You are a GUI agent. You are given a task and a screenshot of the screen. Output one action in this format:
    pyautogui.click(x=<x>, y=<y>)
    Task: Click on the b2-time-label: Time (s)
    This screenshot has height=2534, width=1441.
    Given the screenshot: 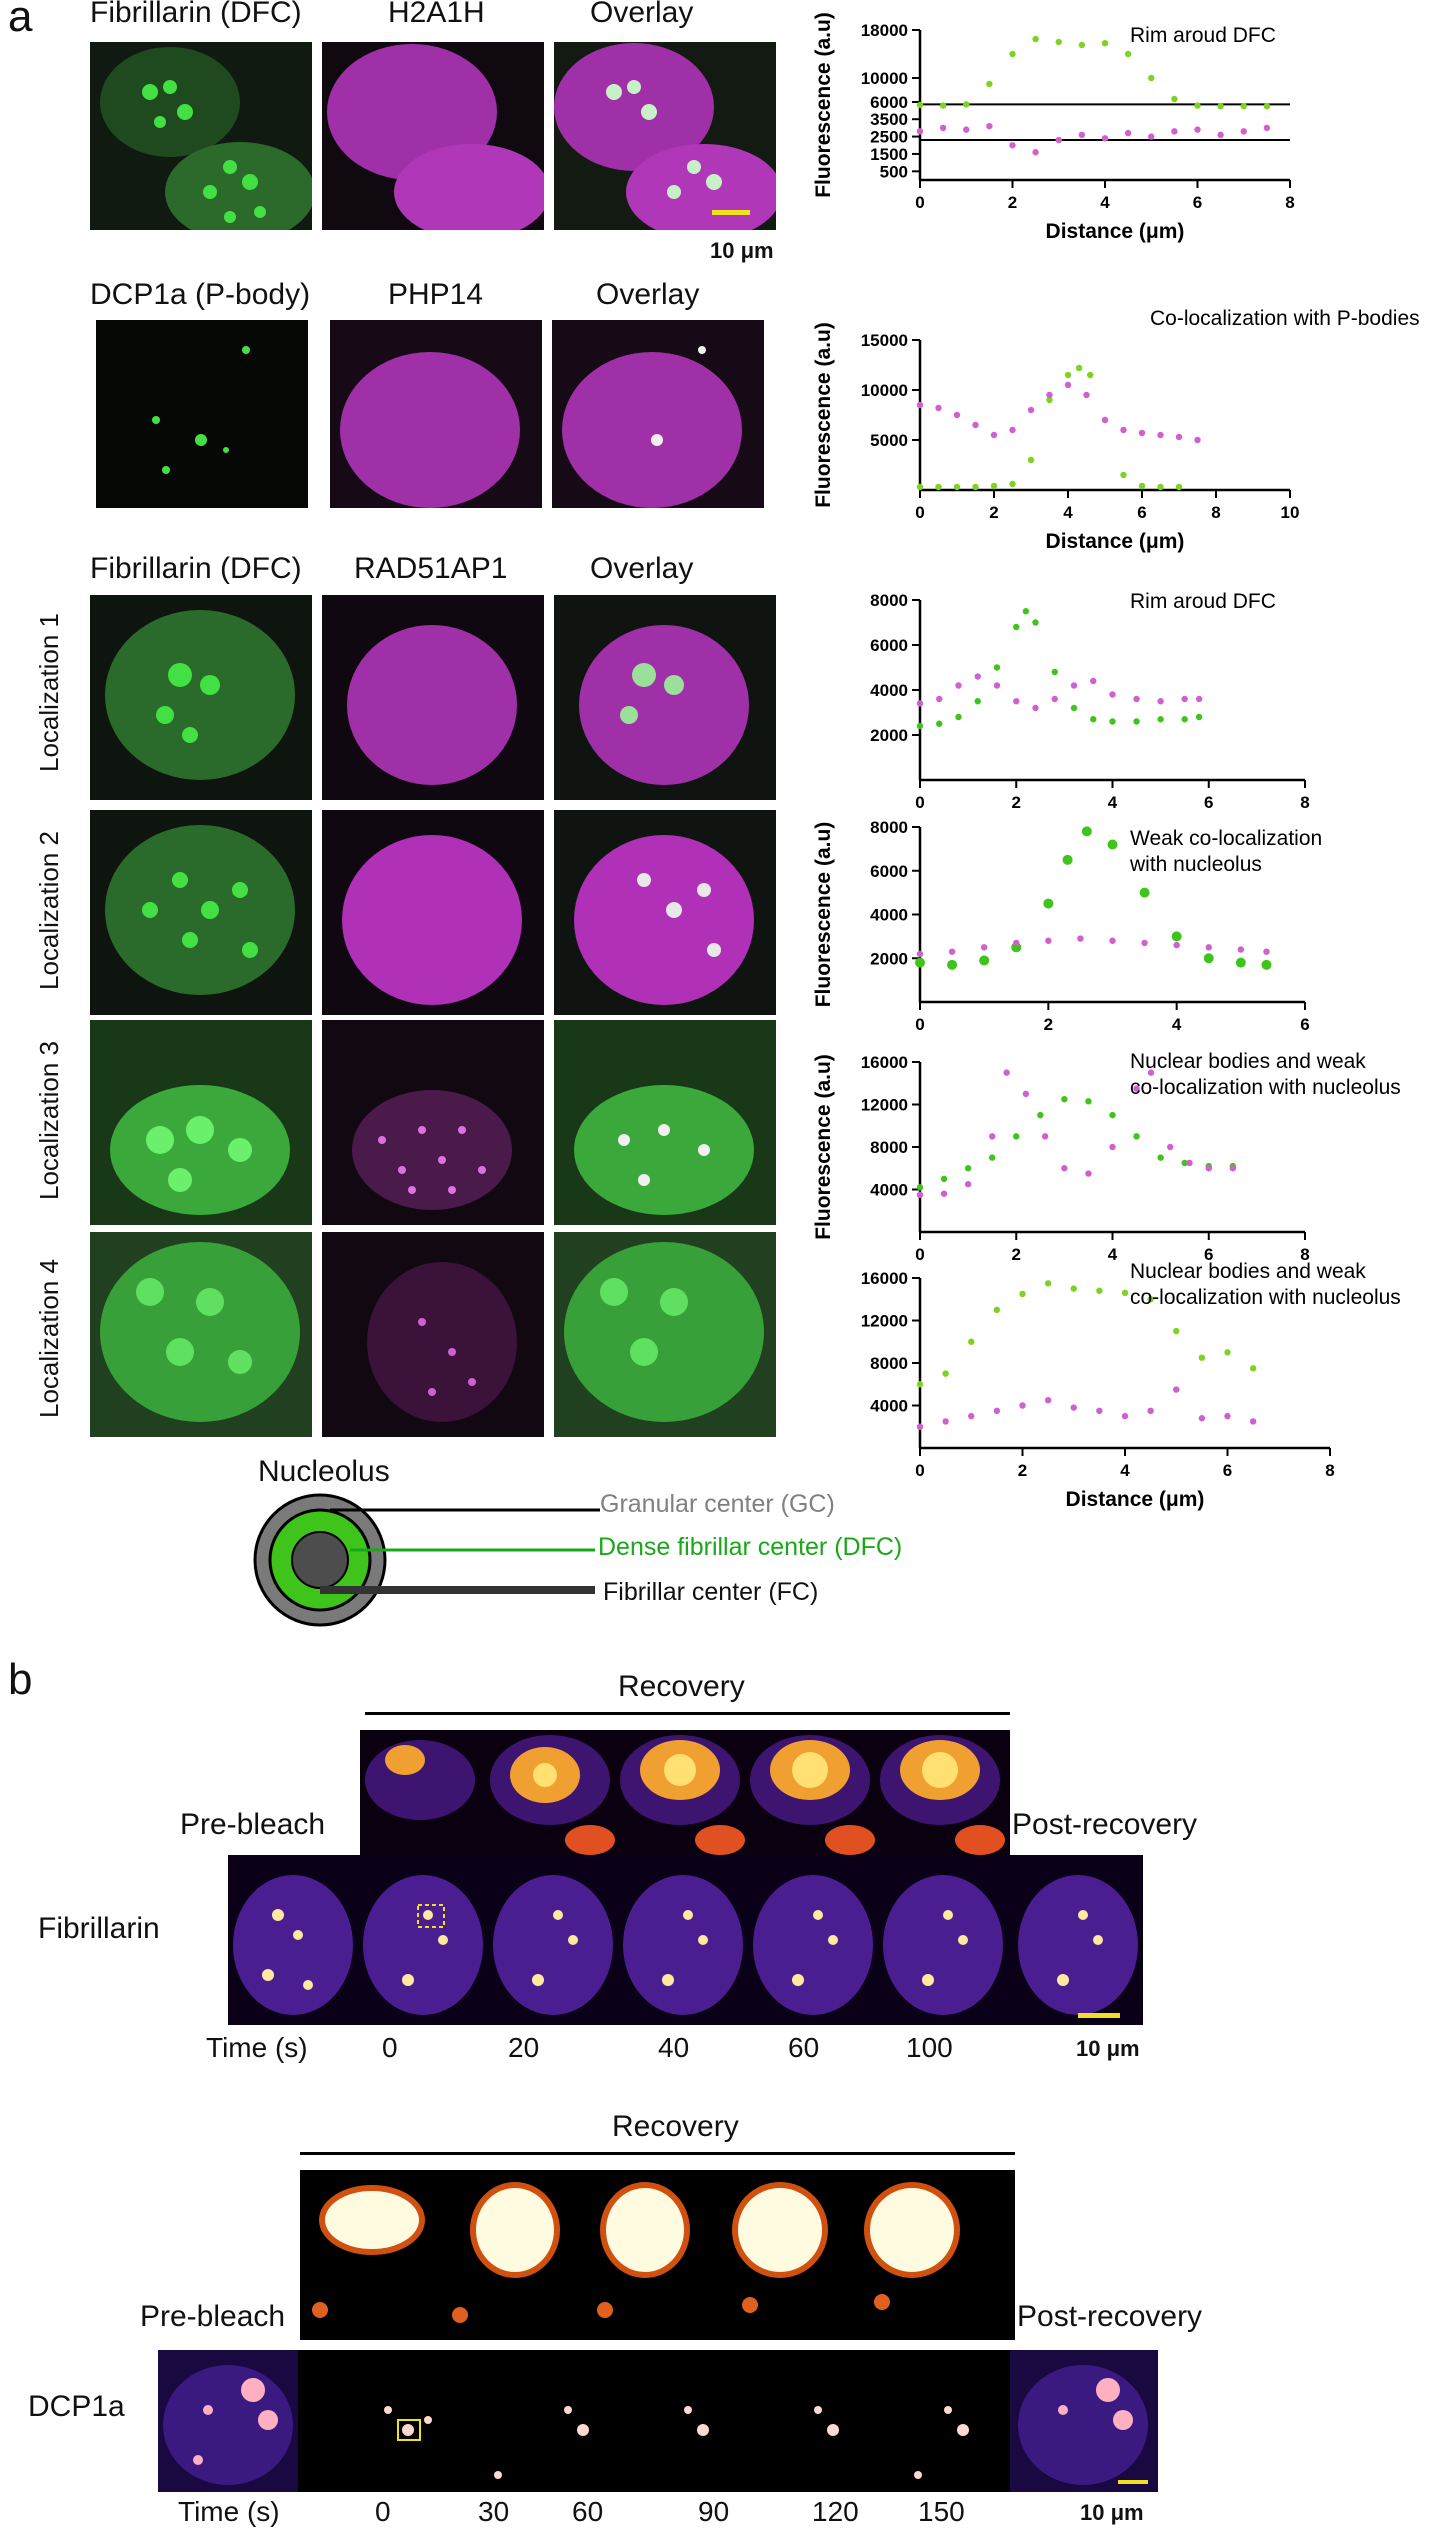 What is the action you would take?
    pyautogui.click(x=229, y=2511)
    